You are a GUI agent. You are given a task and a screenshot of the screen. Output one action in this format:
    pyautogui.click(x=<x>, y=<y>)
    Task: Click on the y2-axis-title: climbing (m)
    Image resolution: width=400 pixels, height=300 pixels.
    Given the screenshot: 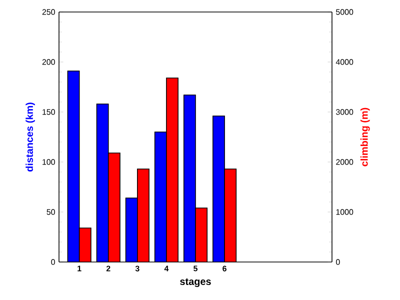 What is the action you would take?
    pyautogui.click(x=365, y=137)
    